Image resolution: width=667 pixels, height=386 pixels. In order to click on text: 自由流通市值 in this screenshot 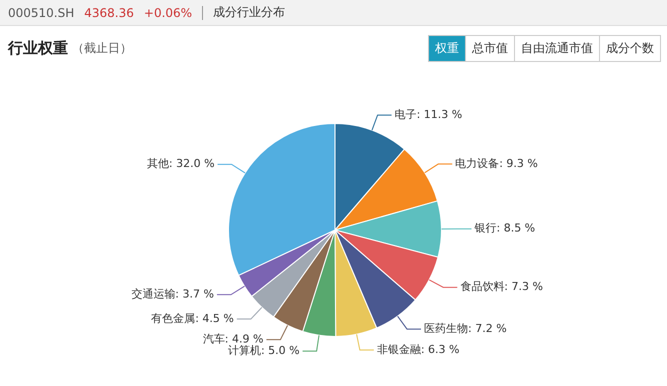, I will do `click(556, 48)`.